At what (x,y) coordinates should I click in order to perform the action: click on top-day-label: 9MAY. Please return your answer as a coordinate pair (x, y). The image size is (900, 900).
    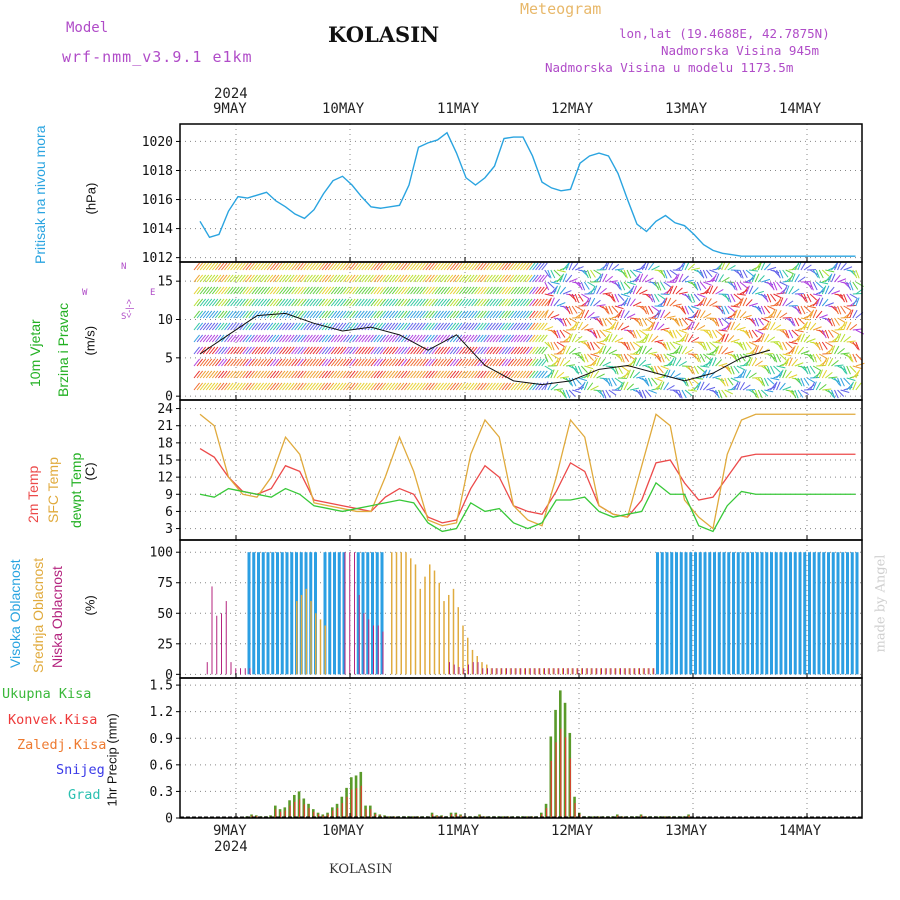
    Looking at the image, I should click on (230, 109).